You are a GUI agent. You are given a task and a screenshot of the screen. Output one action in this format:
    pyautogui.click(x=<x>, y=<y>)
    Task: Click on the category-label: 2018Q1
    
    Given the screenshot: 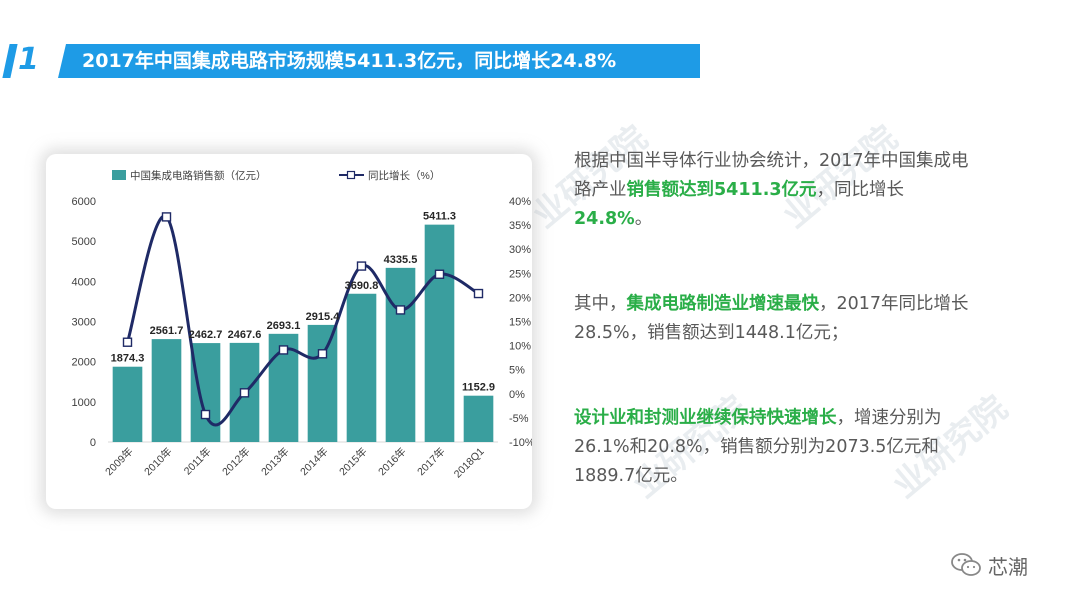 What is the action you would take?
    pyautogui.click(x=469, y=463)
    